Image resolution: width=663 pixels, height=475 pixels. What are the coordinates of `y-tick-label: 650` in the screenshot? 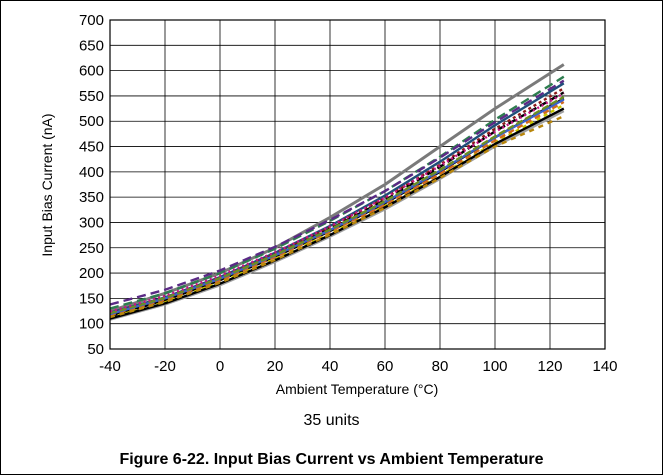 It's located at (91, 45).